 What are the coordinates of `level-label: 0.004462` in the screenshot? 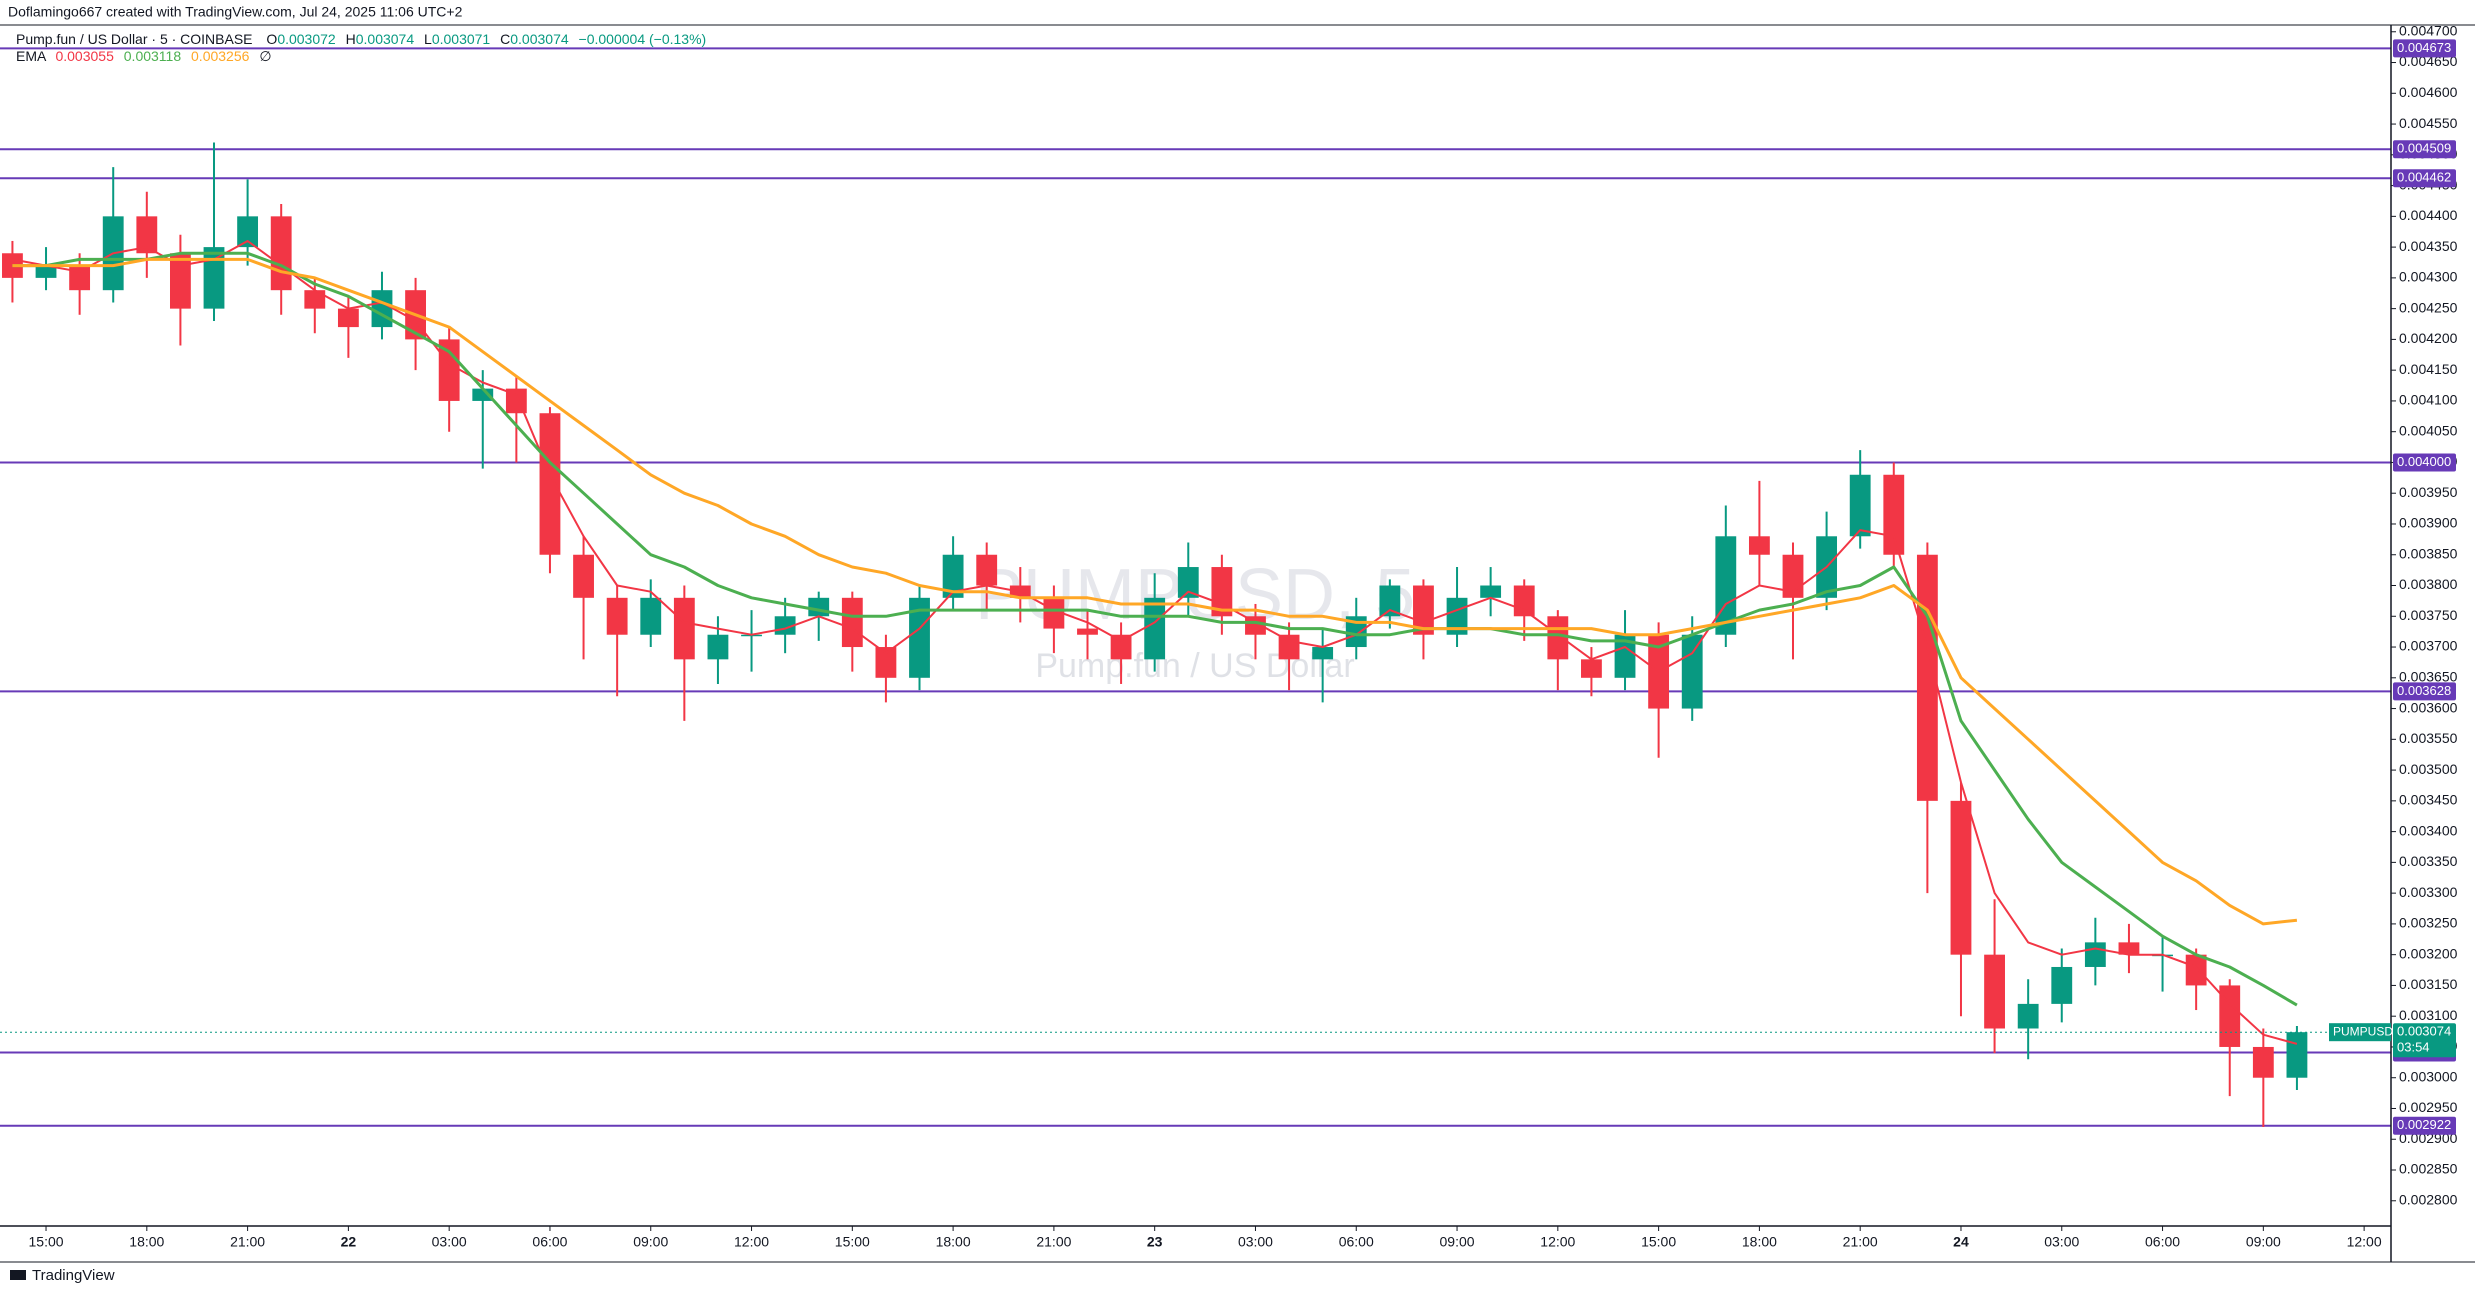 It's located at (2424, 177).